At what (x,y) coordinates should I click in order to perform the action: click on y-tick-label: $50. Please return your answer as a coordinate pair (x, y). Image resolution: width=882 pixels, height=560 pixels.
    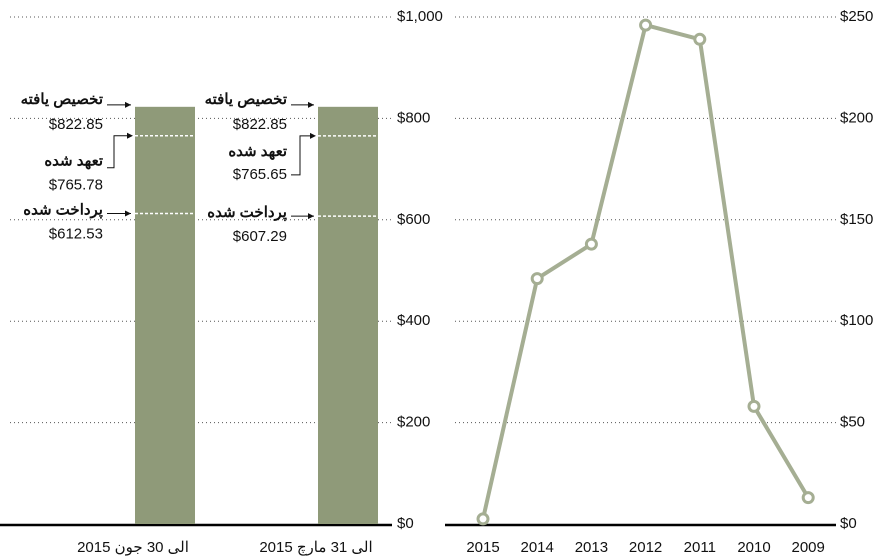
    Looking at the image, I should click on (852, 422).